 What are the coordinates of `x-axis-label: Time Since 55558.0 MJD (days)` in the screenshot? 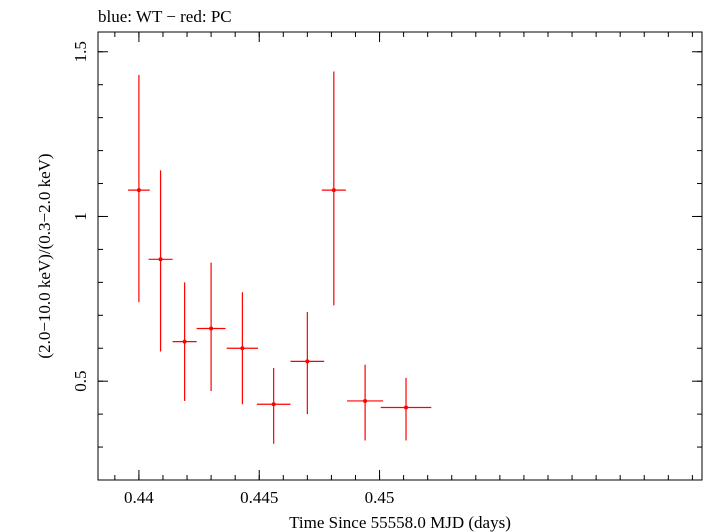 It's located at (400, 522).